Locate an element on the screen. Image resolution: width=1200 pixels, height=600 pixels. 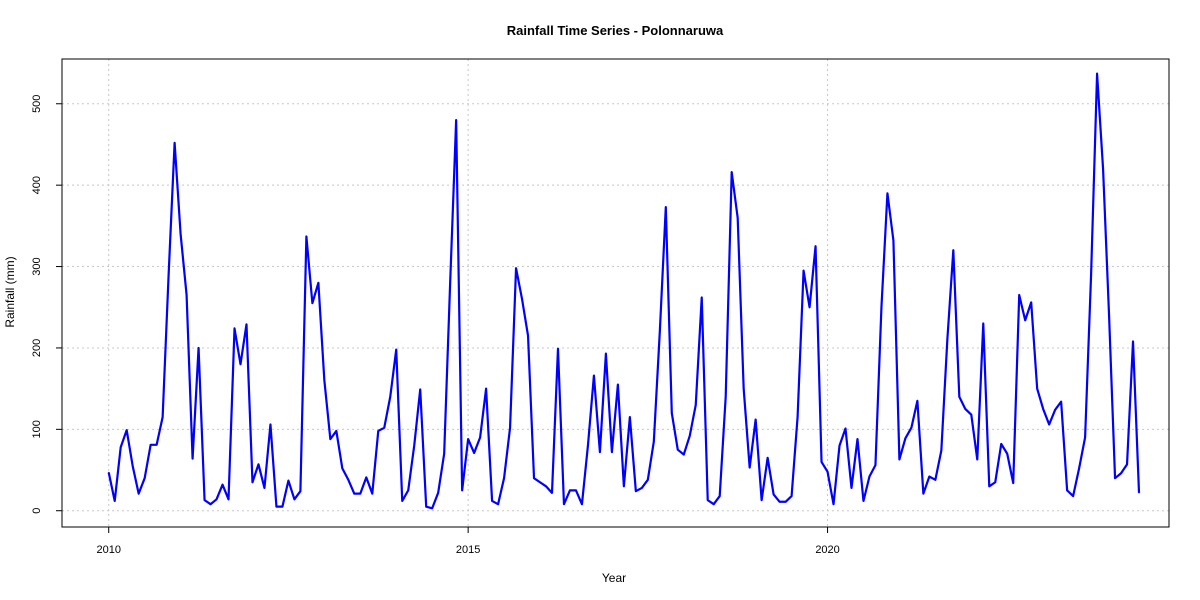
y-tick-label: 400 is located at coordinates (37, 185).